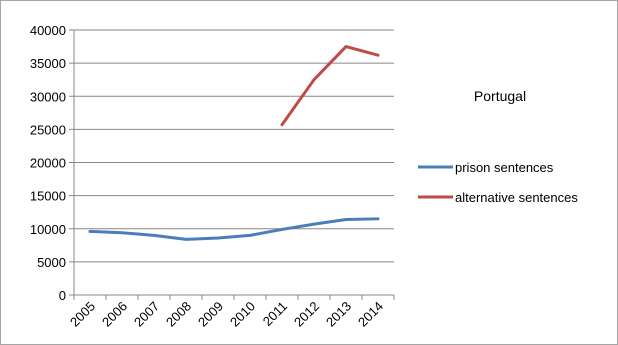 This screenshot has height=345, width=618. What do you see at coordinates (275, 314) in the screenshot?
I see `x-tick-label: 2011` at bounding box center [275, 314].